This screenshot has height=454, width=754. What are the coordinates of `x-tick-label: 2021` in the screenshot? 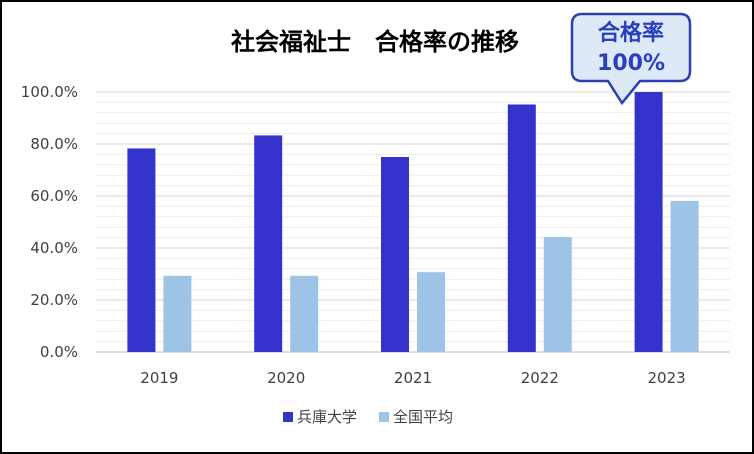 It's located at (413, 378).